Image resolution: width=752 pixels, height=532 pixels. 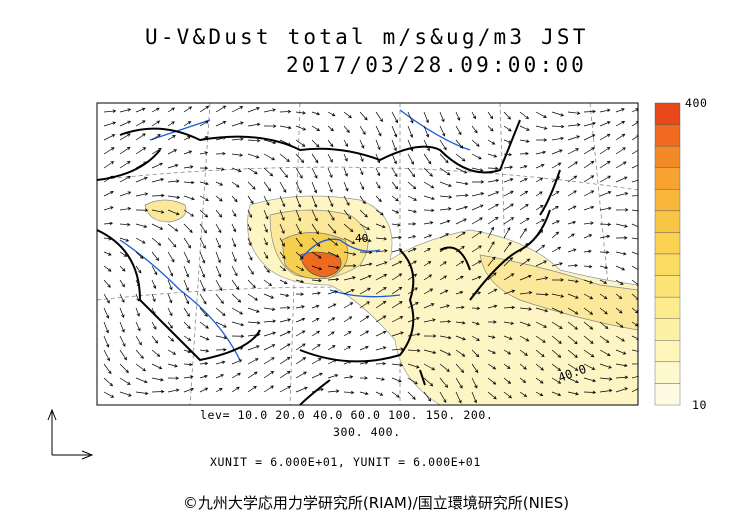 What do you see at coordinates (667, 221) in the screenshot?
I see `colorbar-band` at bounding box center [667, 221].